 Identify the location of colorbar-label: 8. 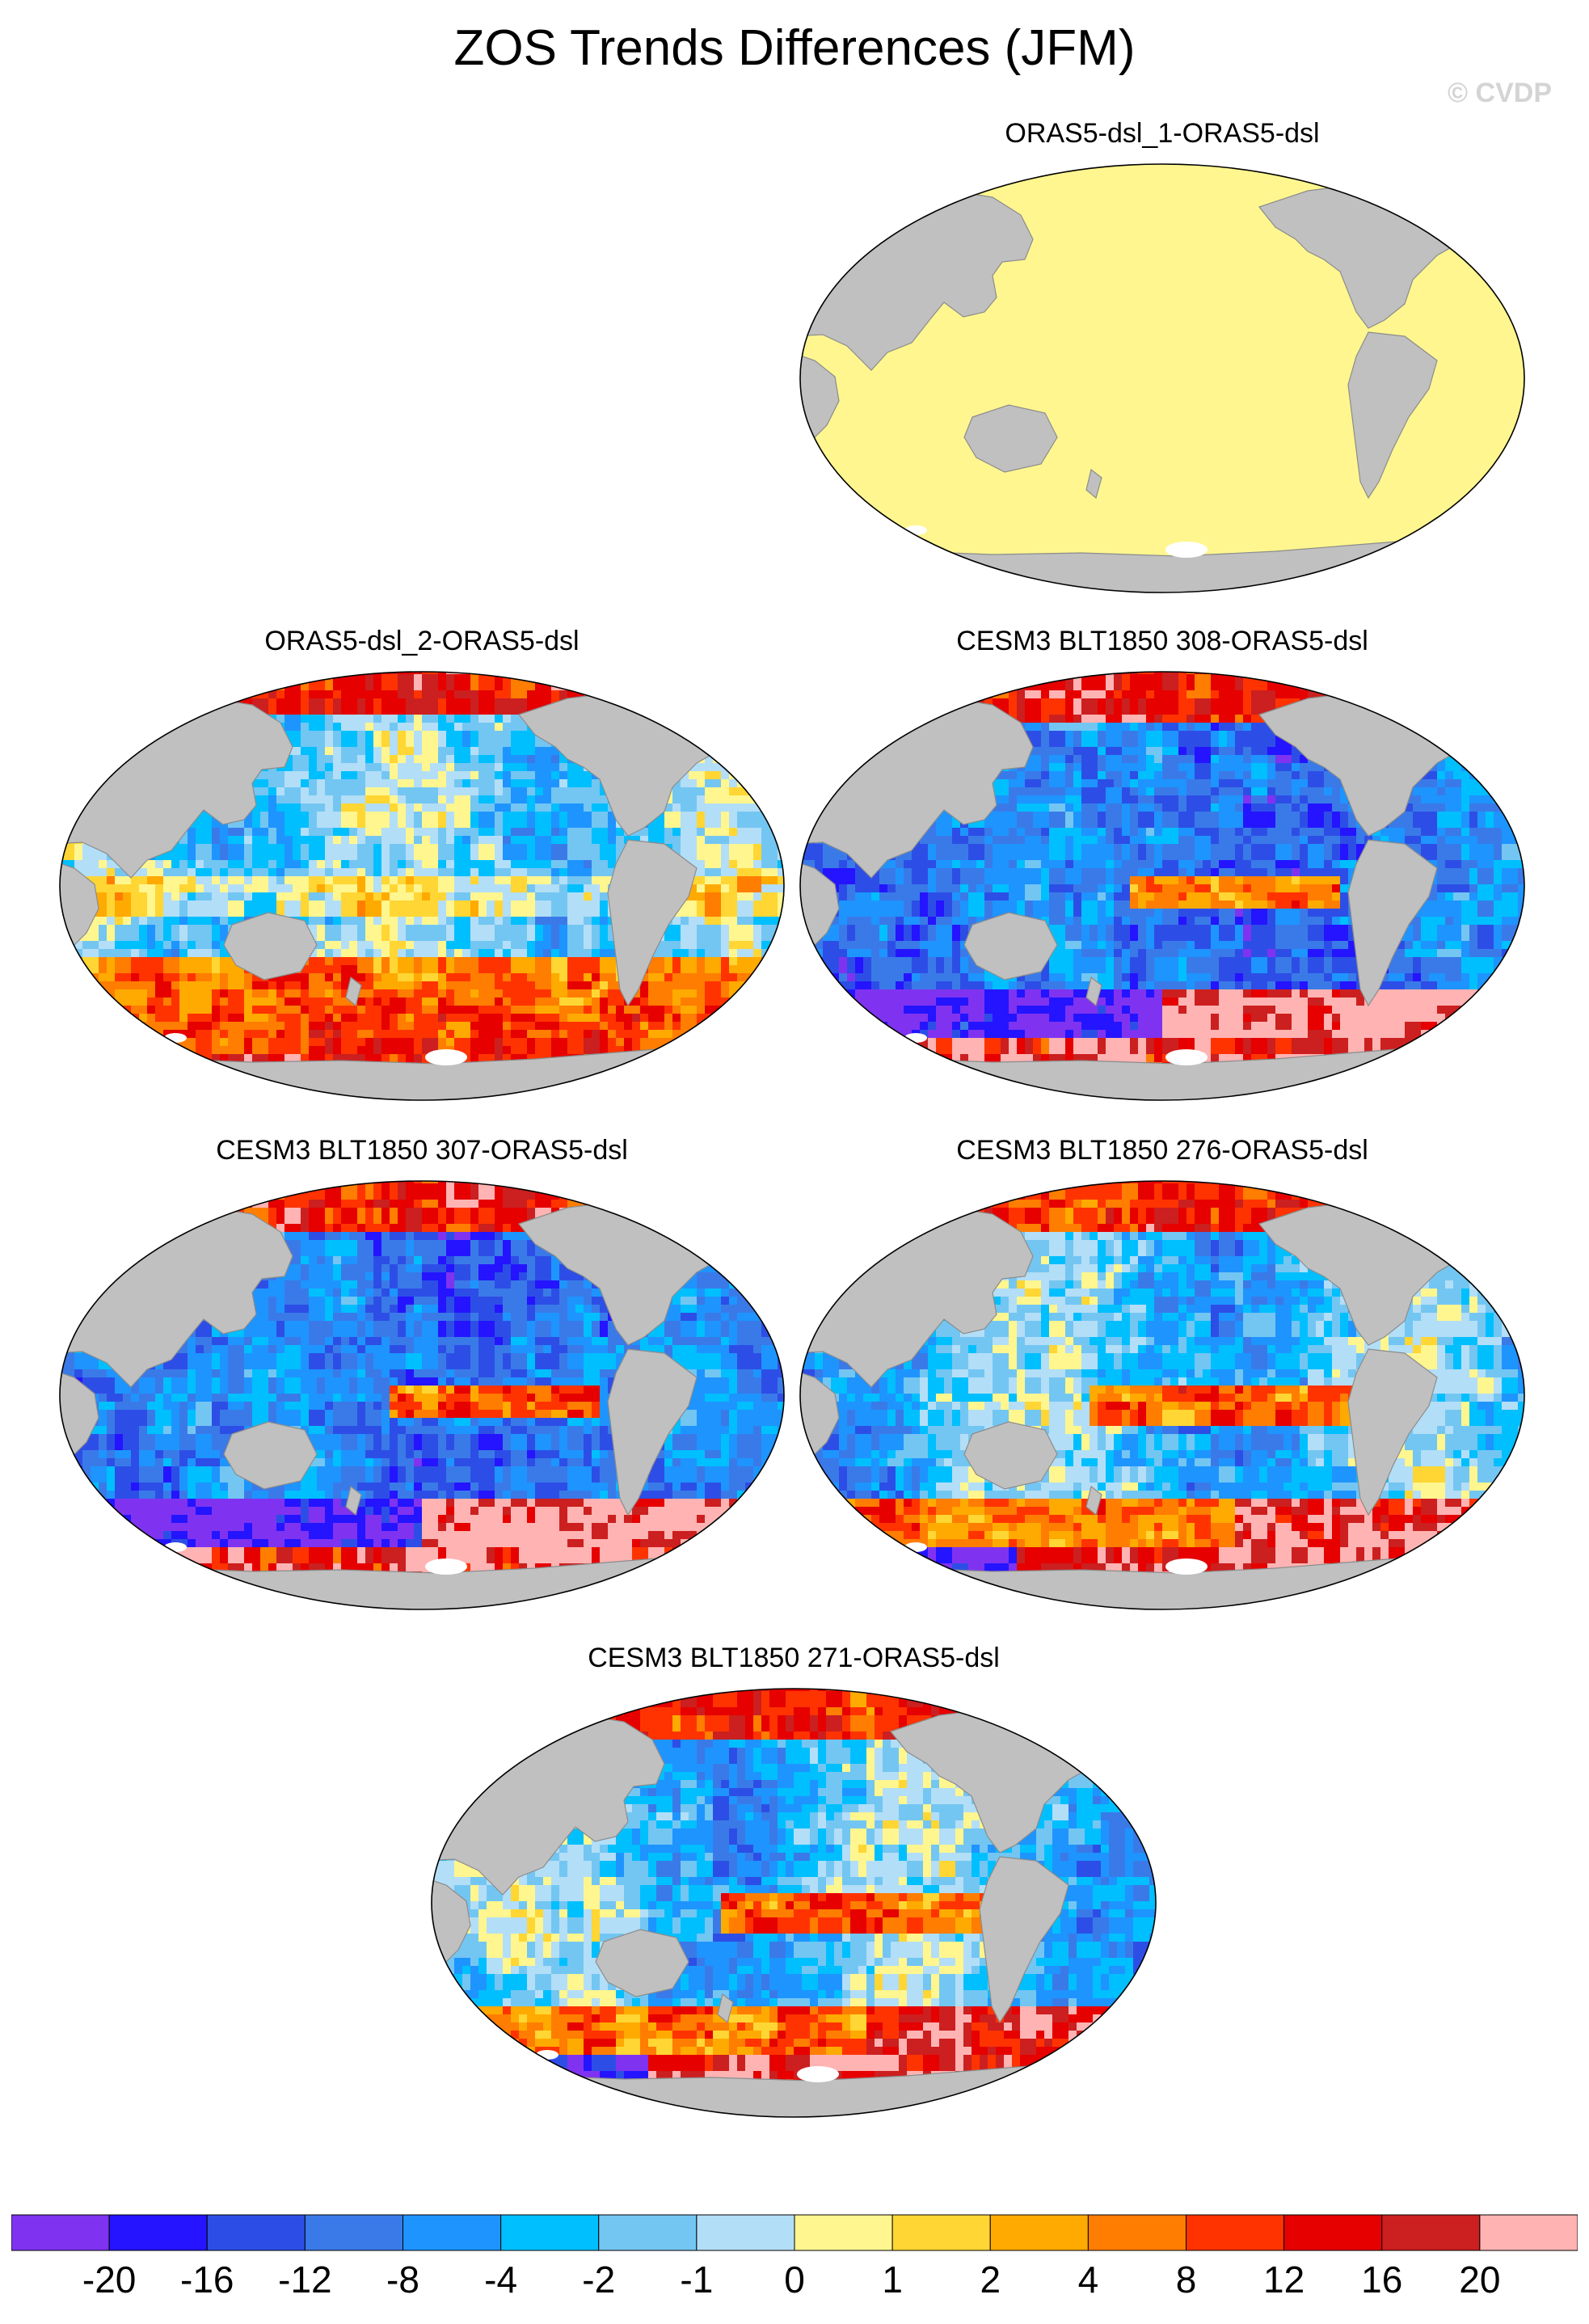
(1186, 2279).